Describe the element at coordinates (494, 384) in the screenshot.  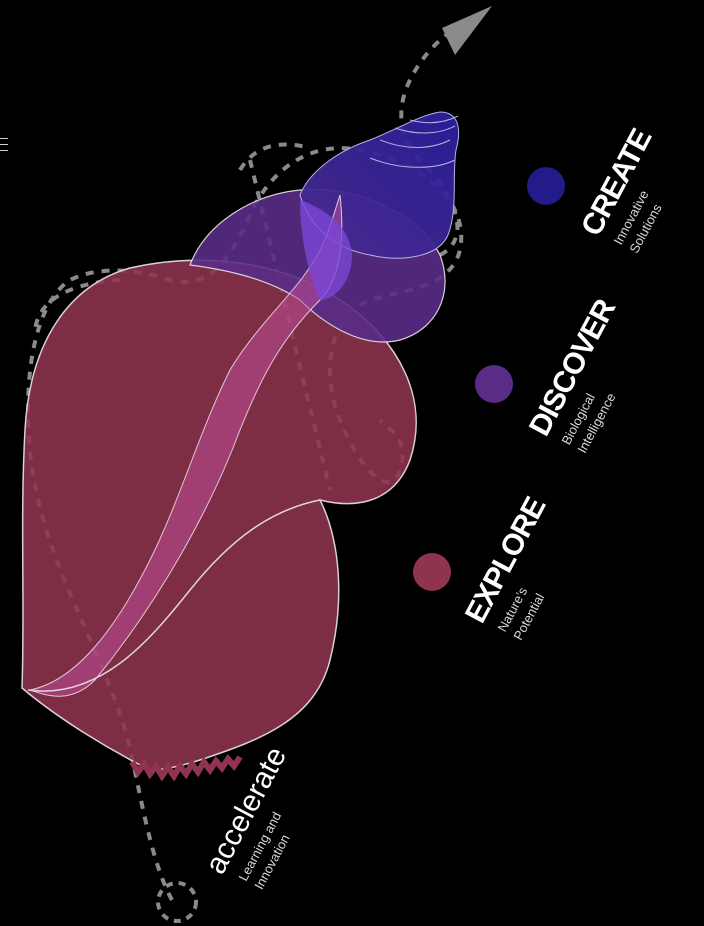
I see `discover-dot` at that location.